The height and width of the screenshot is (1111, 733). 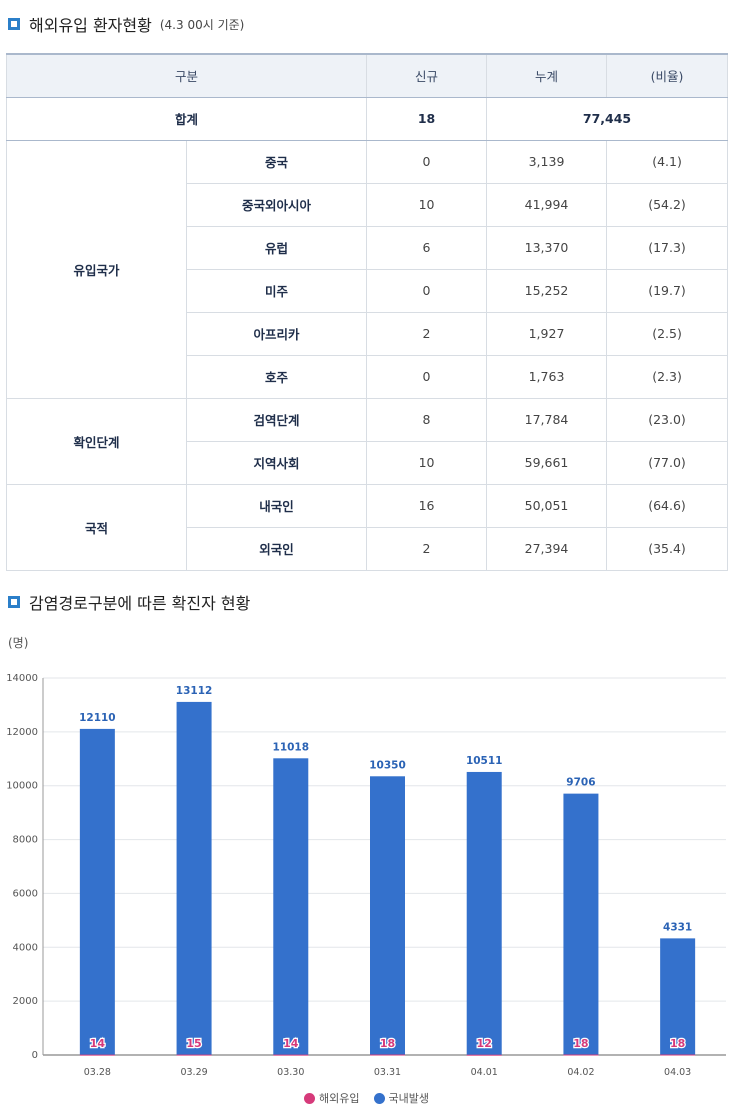 What do you see at coordinates (427, 419) in the screenshot?
I see `row-new: 8` at bounding box center [427, 419].